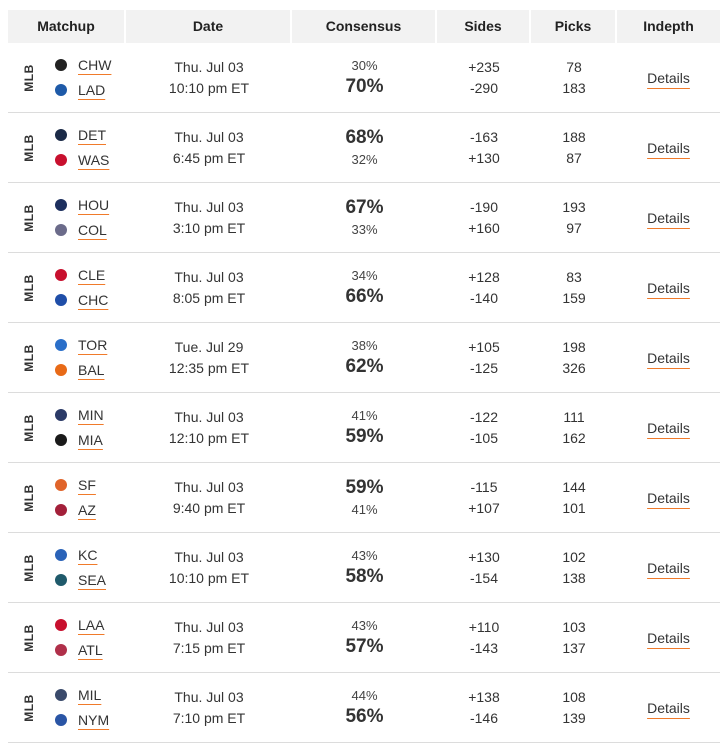 Image resolution: width=720 pixels, height=749 pixels. What do you see at coordinates (91, 370) in the screenshot?
I see `home-team-link: BAL` at bounding box center [91, 370].